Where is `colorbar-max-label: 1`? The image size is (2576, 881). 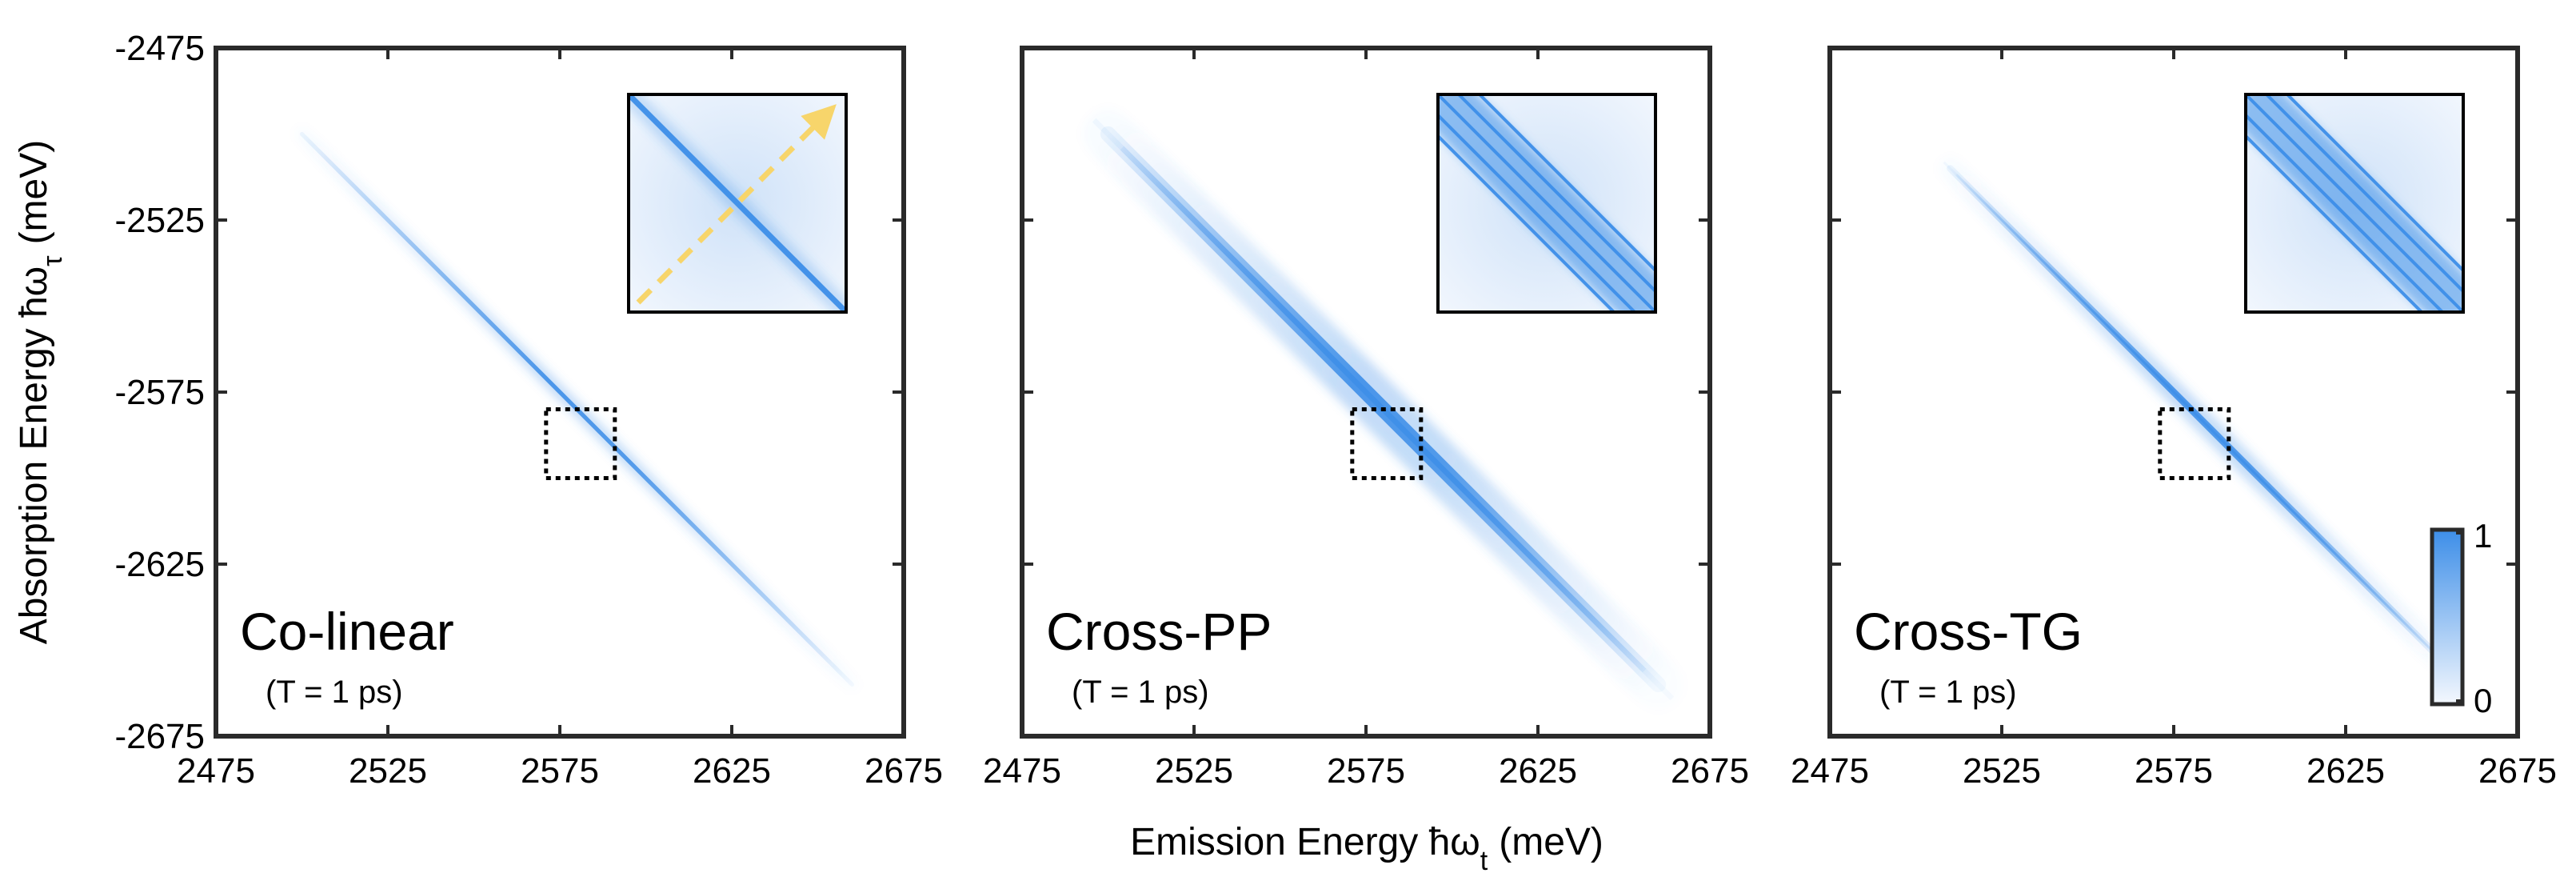
colorbar-max-label: 1 is located at coordinates (2483, 536).